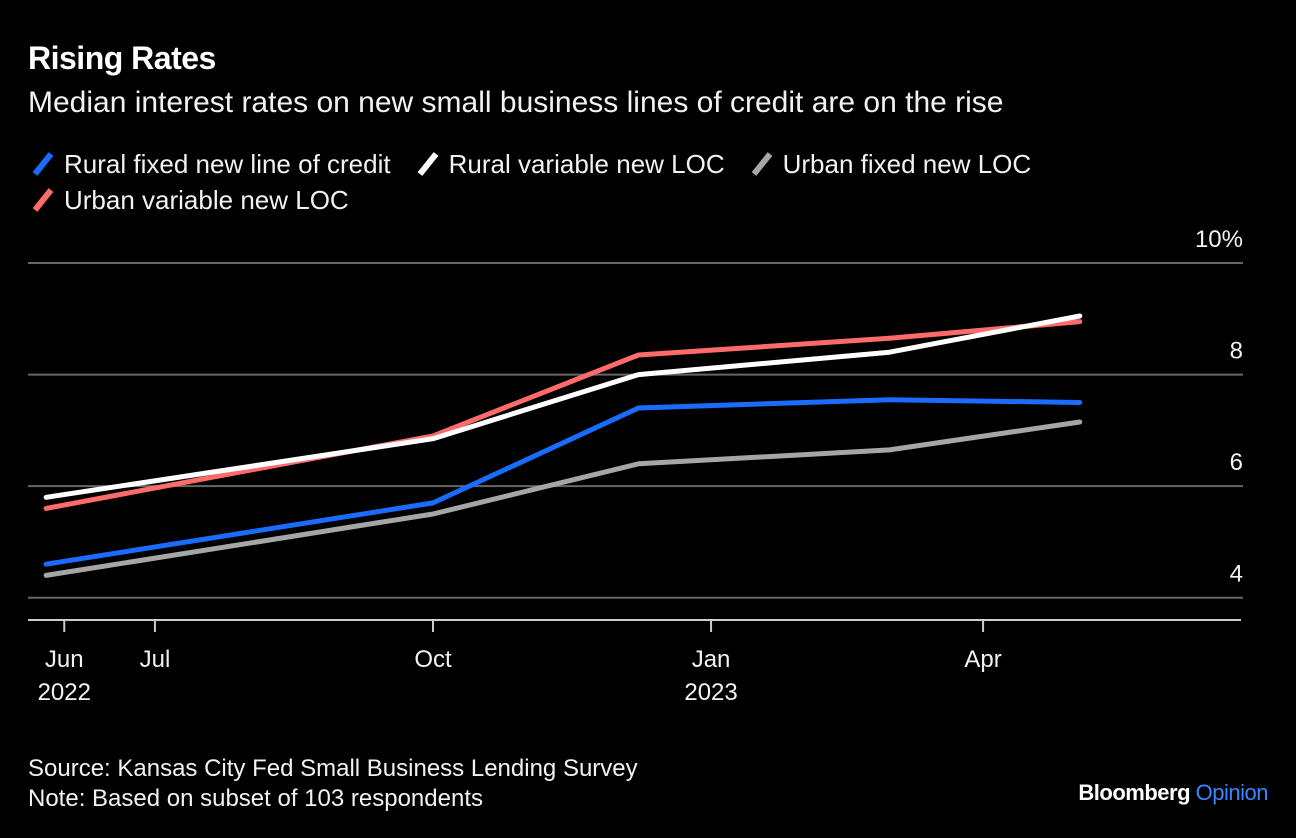 Image resolution: width=1296 pixels, height=838 pixels. What do you see at coordinates (255, 798) in the screenshot?
I see `note: Note: Based on subset of 103 respondents` at bounding box center [255, 798].